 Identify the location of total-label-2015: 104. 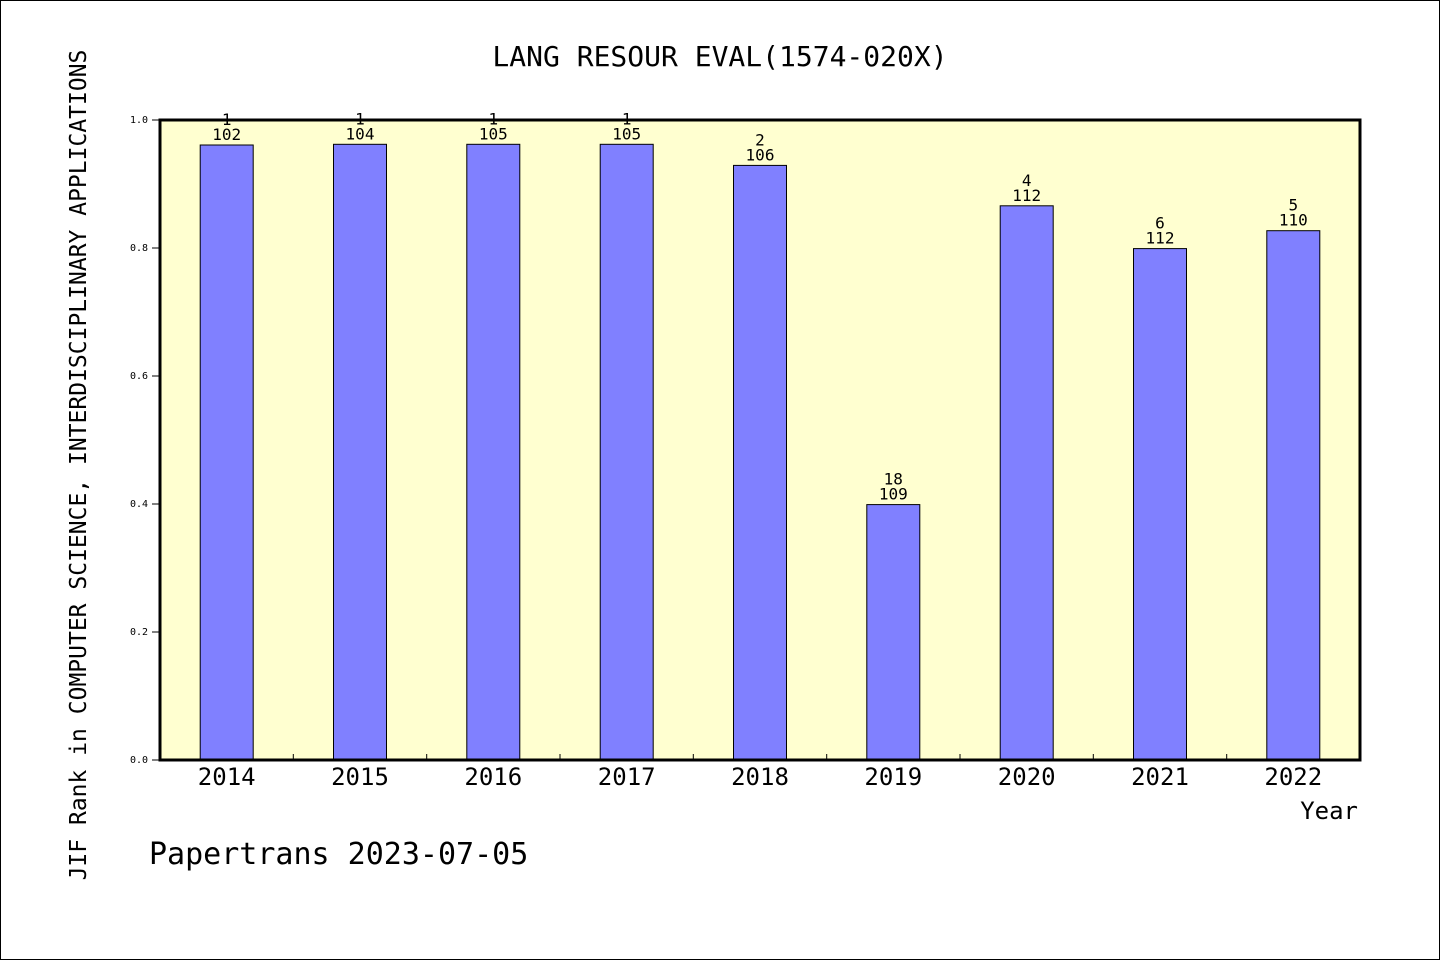
(360, 133).